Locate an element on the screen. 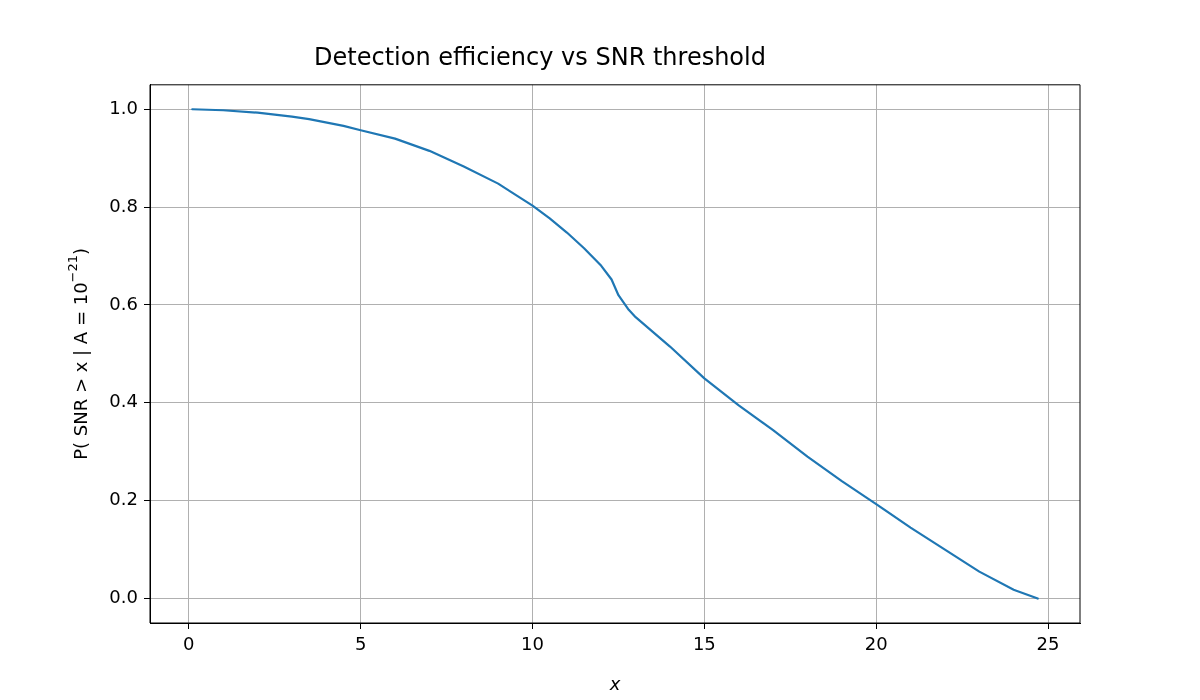 The image size is (1200, 700). y-axis-title: P( SNR > x | A = 10−21) is located at coordinates (78, 353).